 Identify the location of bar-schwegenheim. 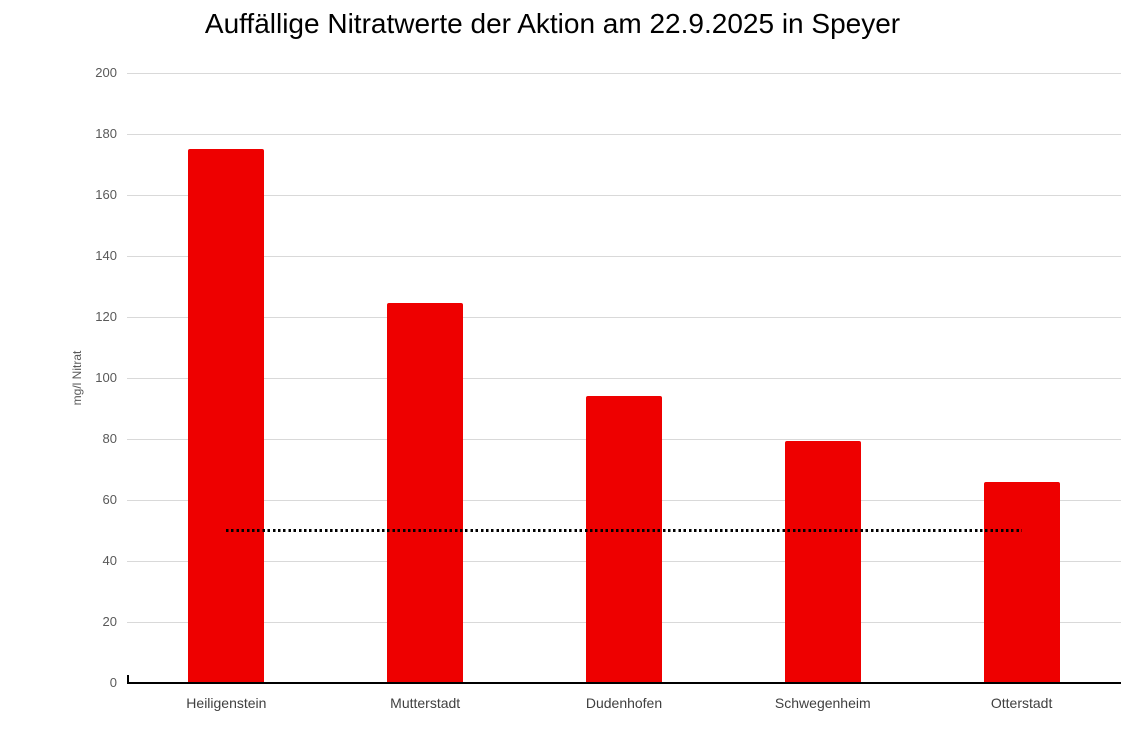
(822, 561).